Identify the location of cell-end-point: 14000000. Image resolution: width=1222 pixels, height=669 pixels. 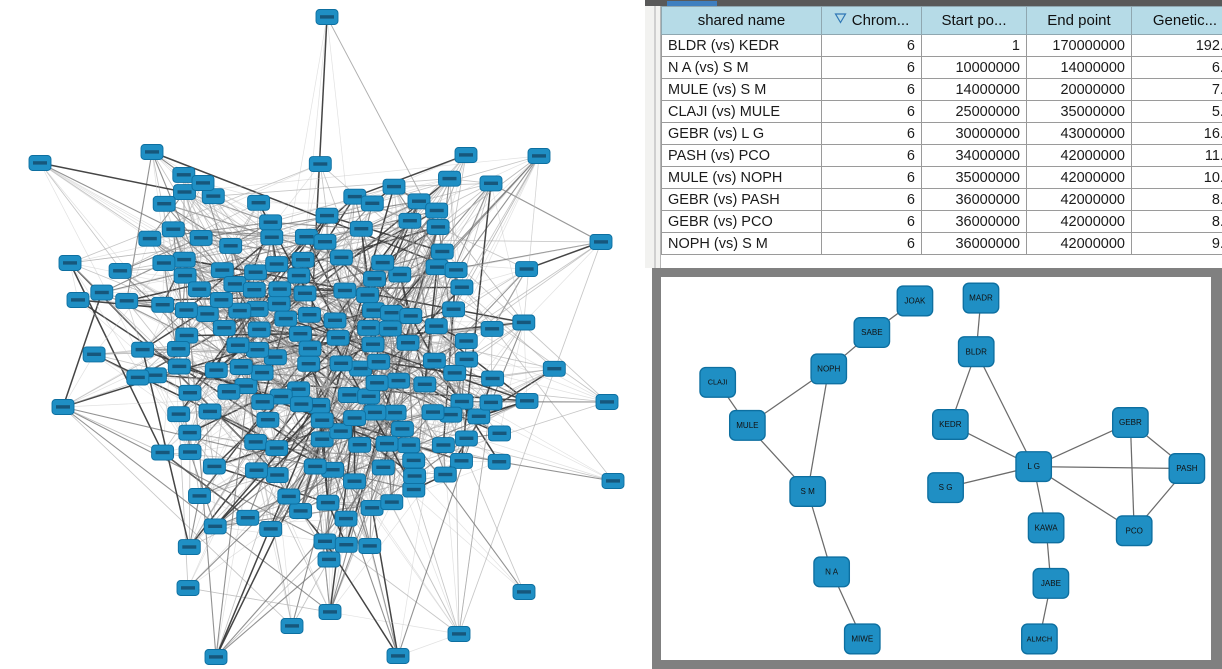
(1079, 67).